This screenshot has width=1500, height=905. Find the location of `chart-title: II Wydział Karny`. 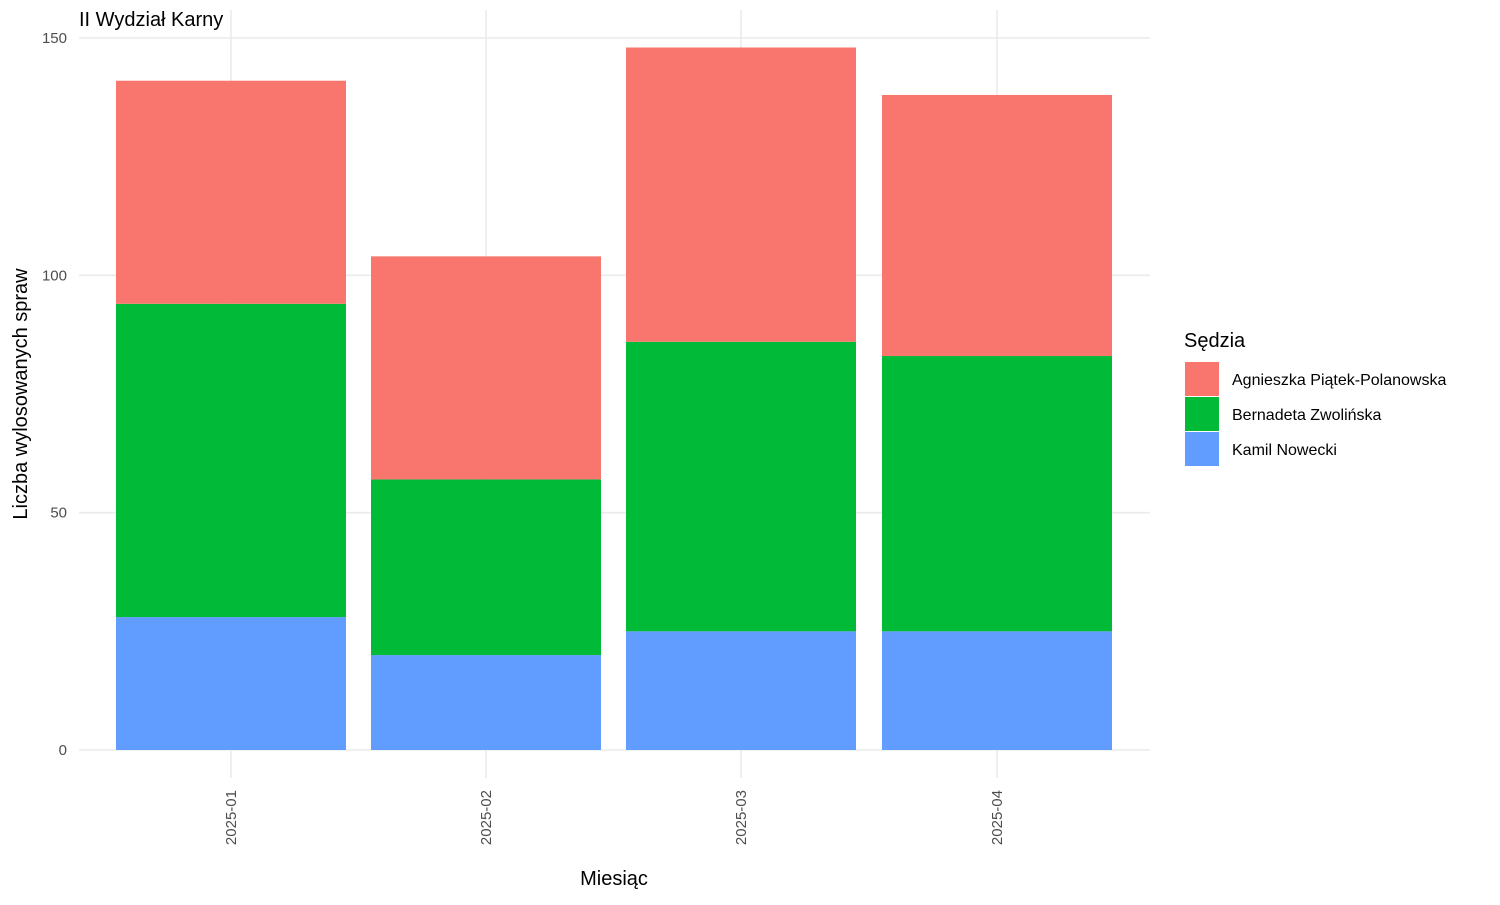

chart-title: II Wydział Karny is located at coordinates (151, 20).